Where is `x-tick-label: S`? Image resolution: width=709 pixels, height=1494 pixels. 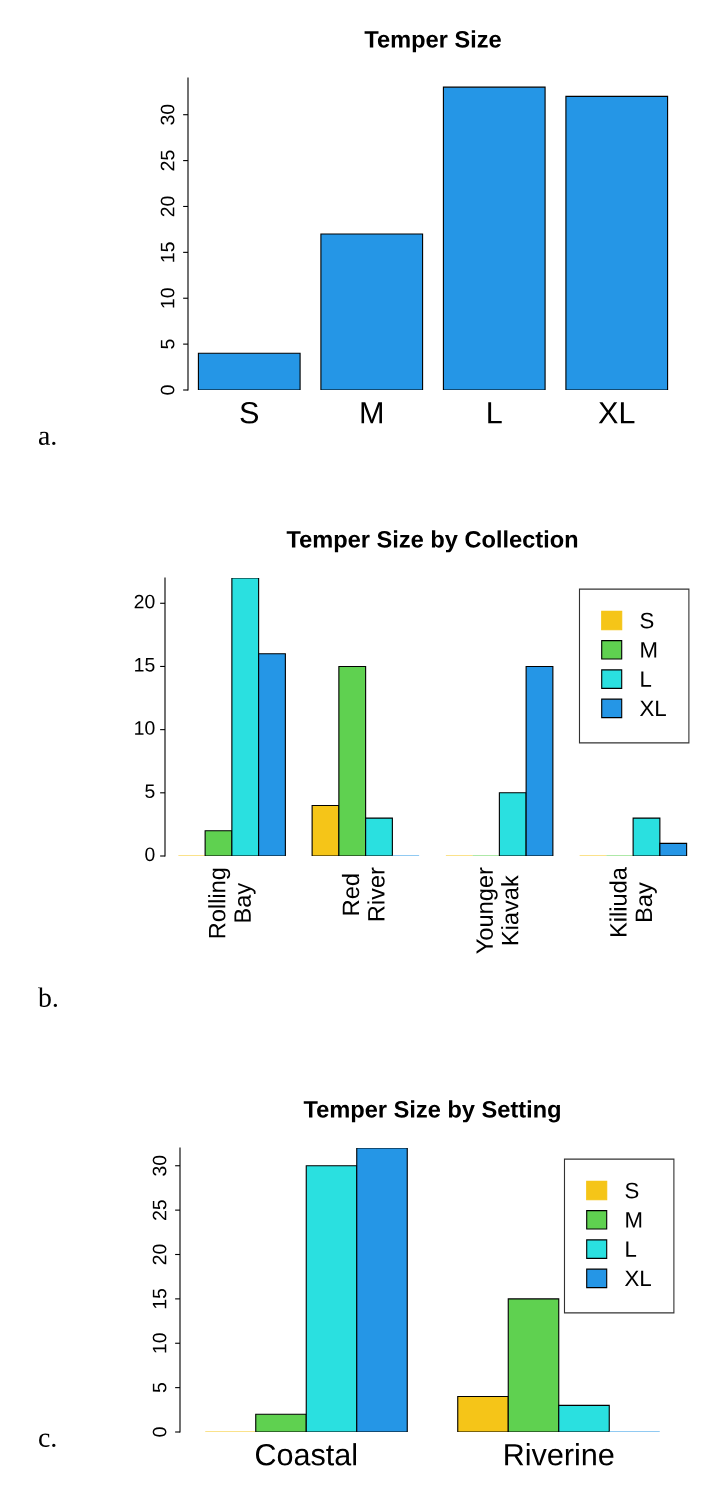 x-tick-label: S is located at coordinates (249, 412).